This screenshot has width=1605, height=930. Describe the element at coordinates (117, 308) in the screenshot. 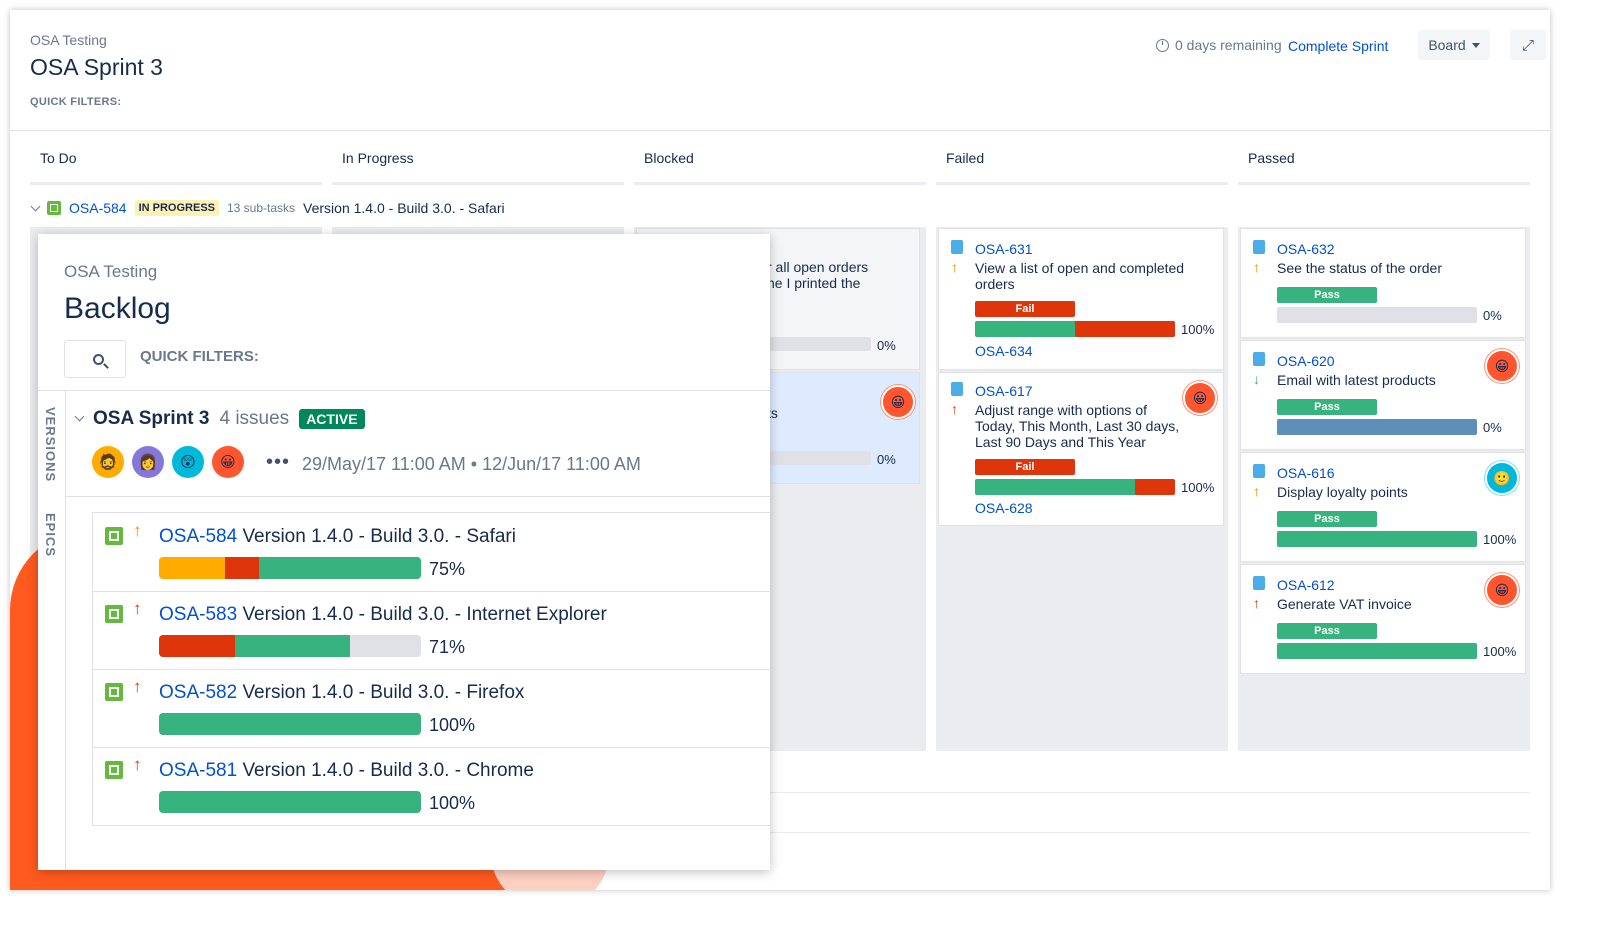

I see `backlog-title: Backlog` at that location.